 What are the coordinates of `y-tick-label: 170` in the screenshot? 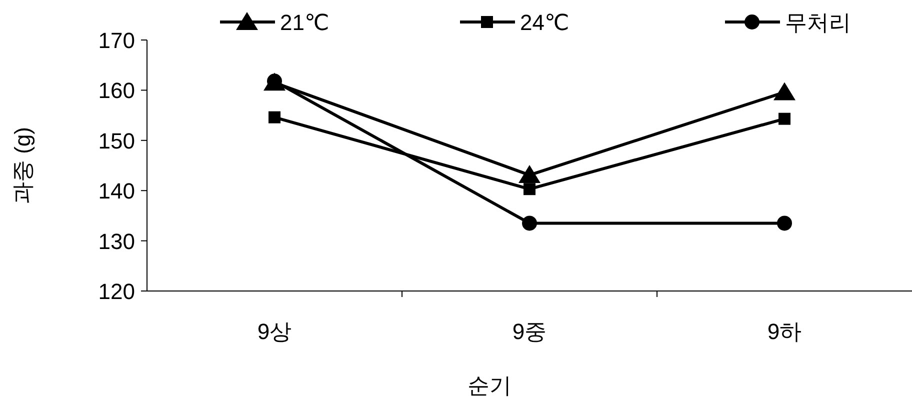 It's located at (116, 40).